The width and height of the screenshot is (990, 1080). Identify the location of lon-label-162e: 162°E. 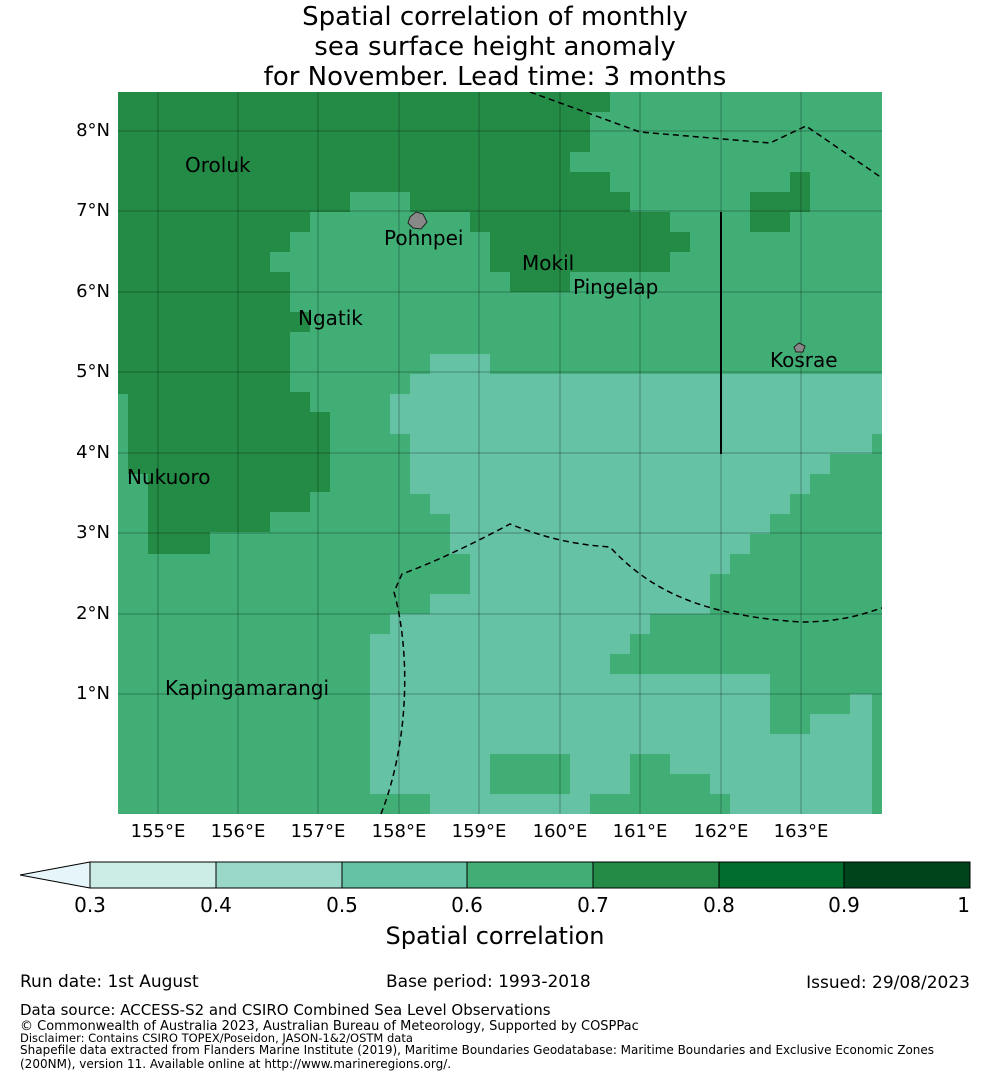
(721, 831).